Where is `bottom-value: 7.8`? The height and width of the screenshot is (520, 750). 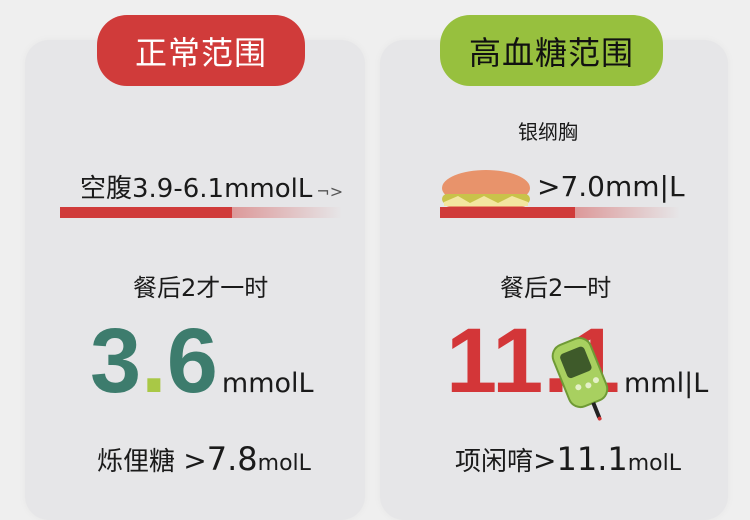 bottom-value: 7.8 is located at coordinates (232, 459).